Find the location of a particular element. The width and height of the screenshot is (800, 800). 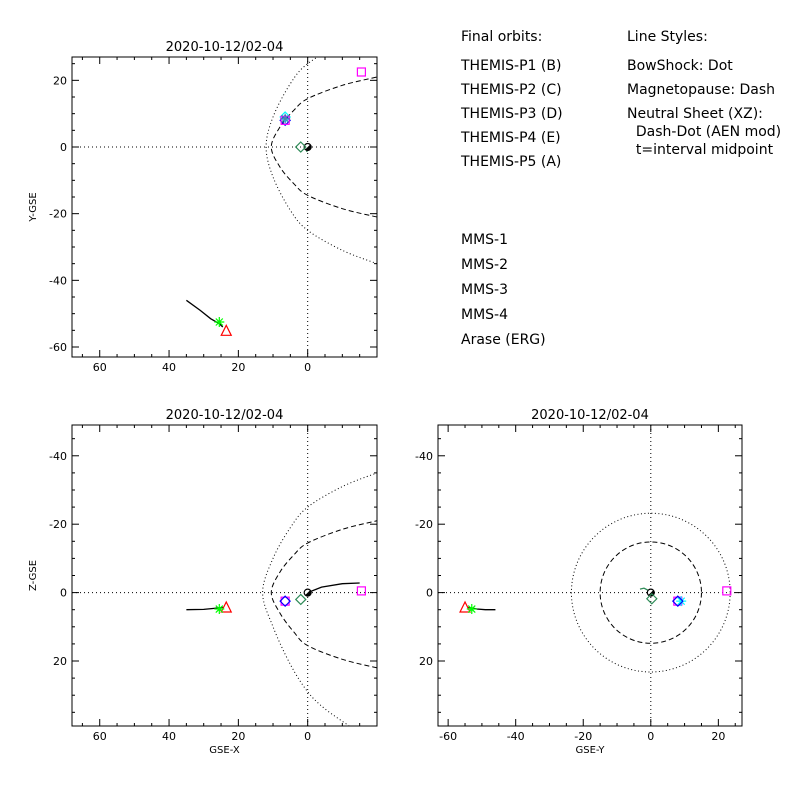

x-tick-label: -20 is located at coordinates (583, 736).